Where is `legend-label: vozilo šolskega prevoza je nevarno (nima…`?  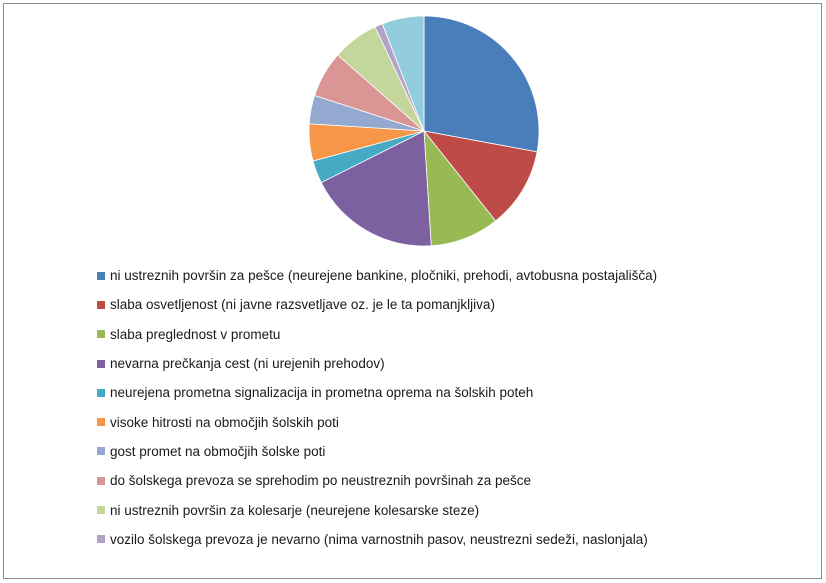
legend-label: vozilo šolskega prevoza je nevarno (nima… is located at coordinates (379, 539).